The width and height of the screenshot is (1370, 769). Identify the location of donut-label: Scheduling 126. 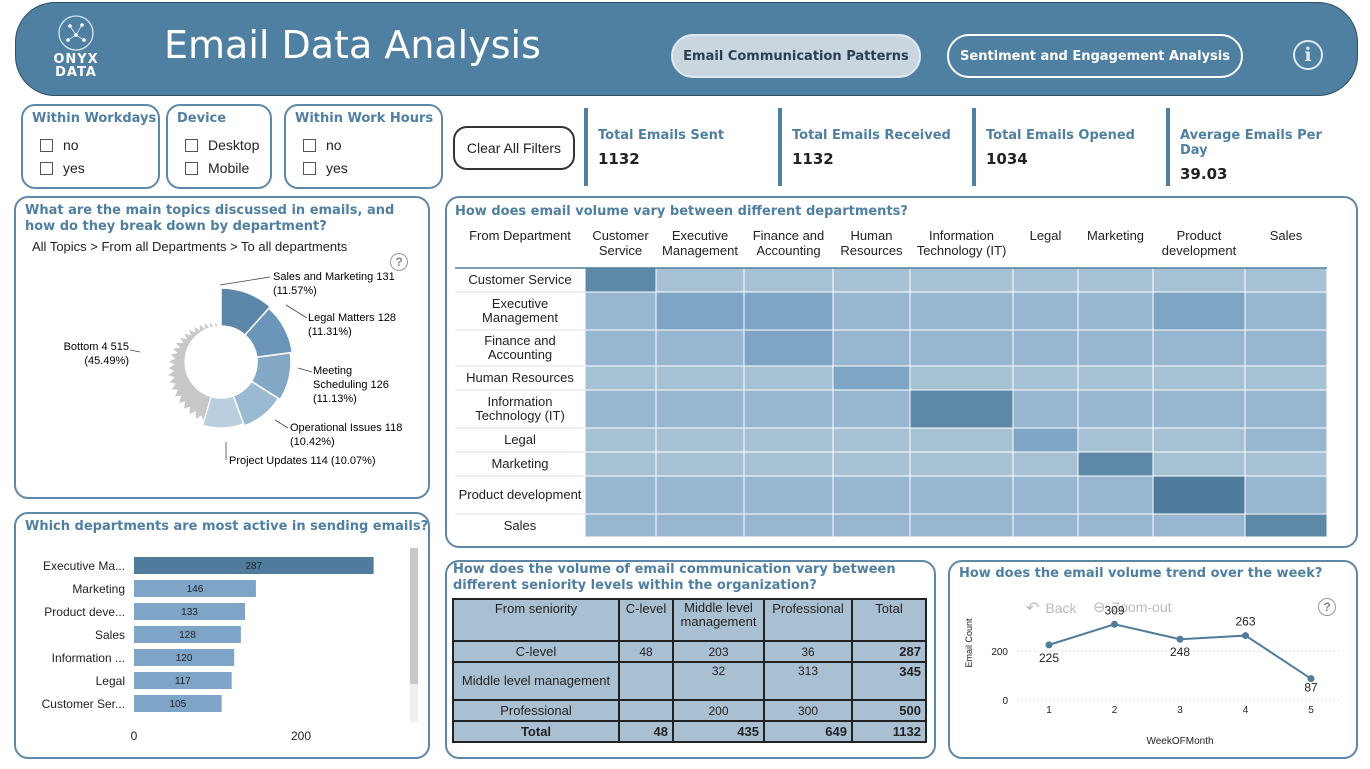
(351, 385).